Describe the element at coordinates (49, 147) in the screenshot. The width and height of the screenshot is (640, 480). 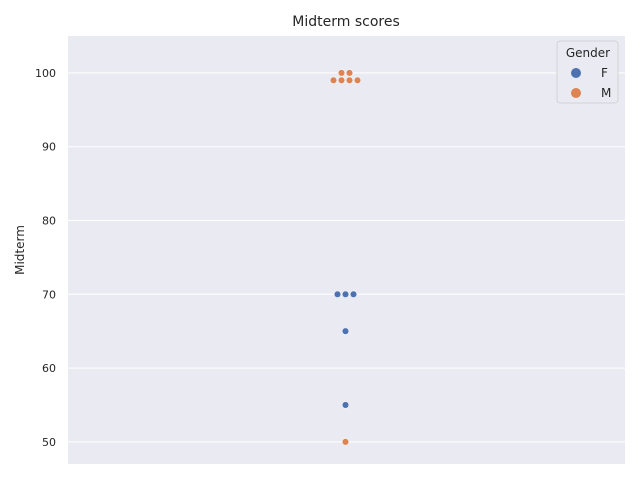
I see `y-tick-label: 90` at that location.